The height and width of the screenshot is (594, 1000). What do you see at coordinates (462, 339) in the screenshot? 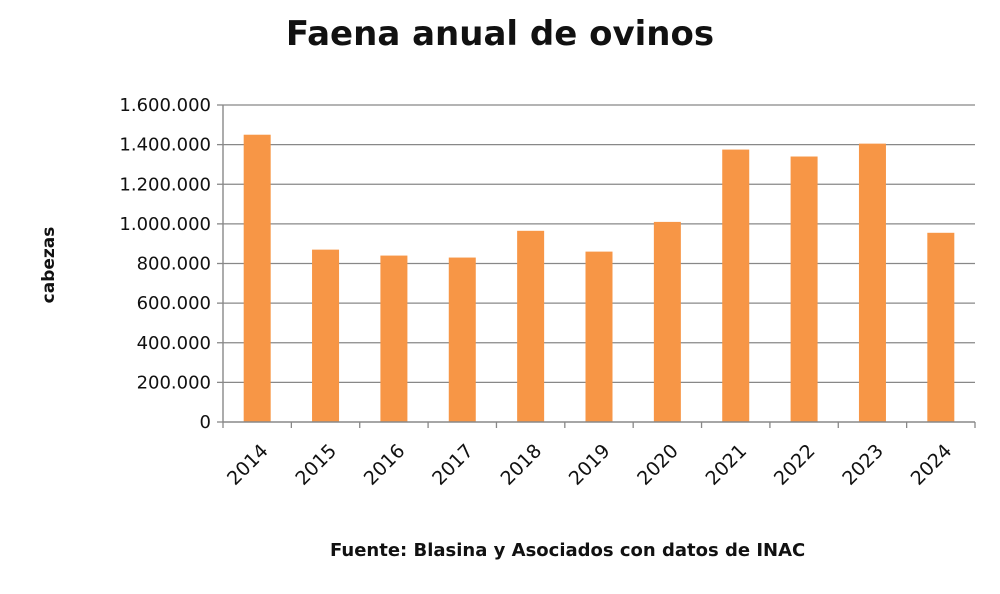
I see `bar-2017` at bounding box center [462, 339].